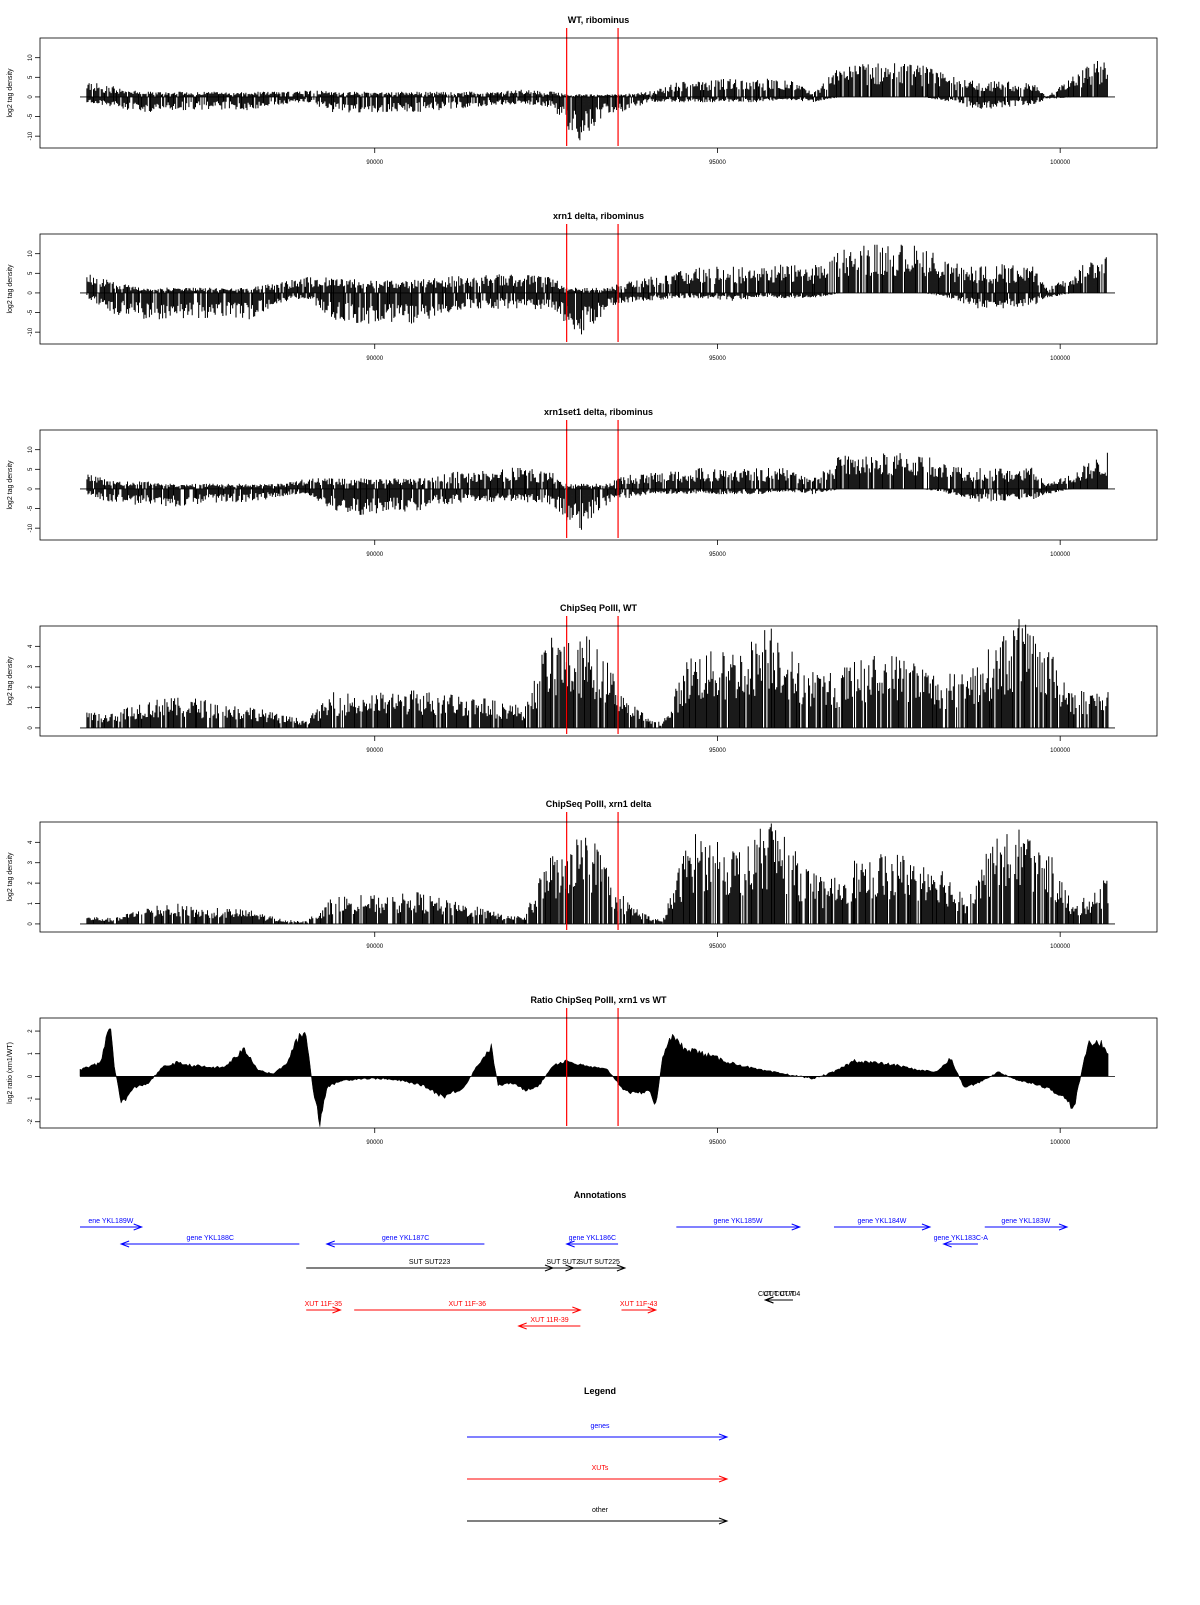  Describe the element at coordinates (31, 1121) in the screenshot. I see `y-tick-label: -2` at that location.